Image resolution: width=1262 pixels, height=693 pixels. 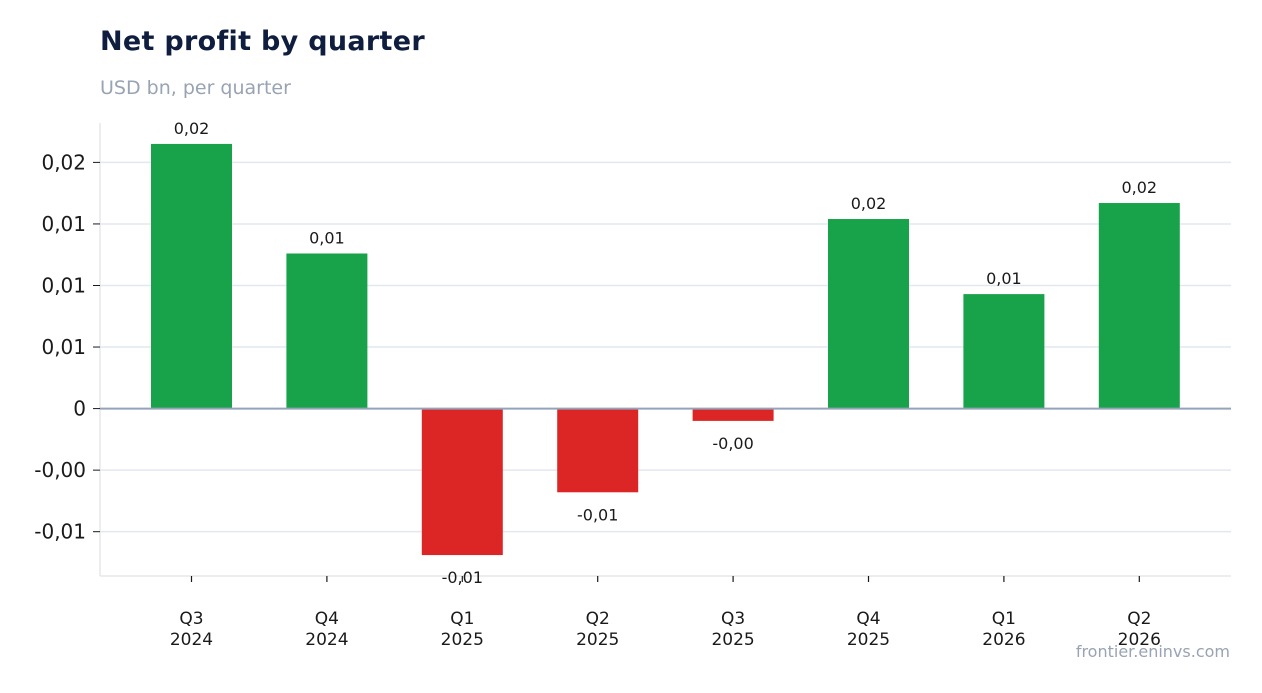 What do you see at coordinates (79, 409) in the screenshot?
I see `y-tick-label: 0` at bounding box center [79, 409].